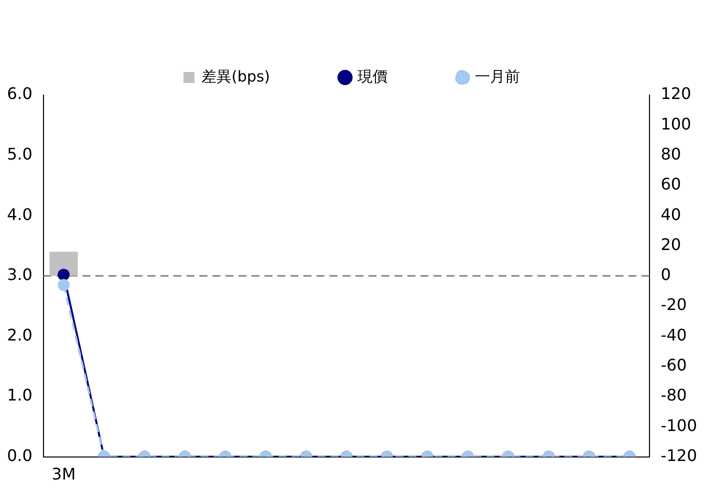 The height and width of the screenshot is (488, 708). What do you see at coordinates (671, 154) in the screenshot?
I see `y2-tick-label: 80` at bounding box center [671, 154].